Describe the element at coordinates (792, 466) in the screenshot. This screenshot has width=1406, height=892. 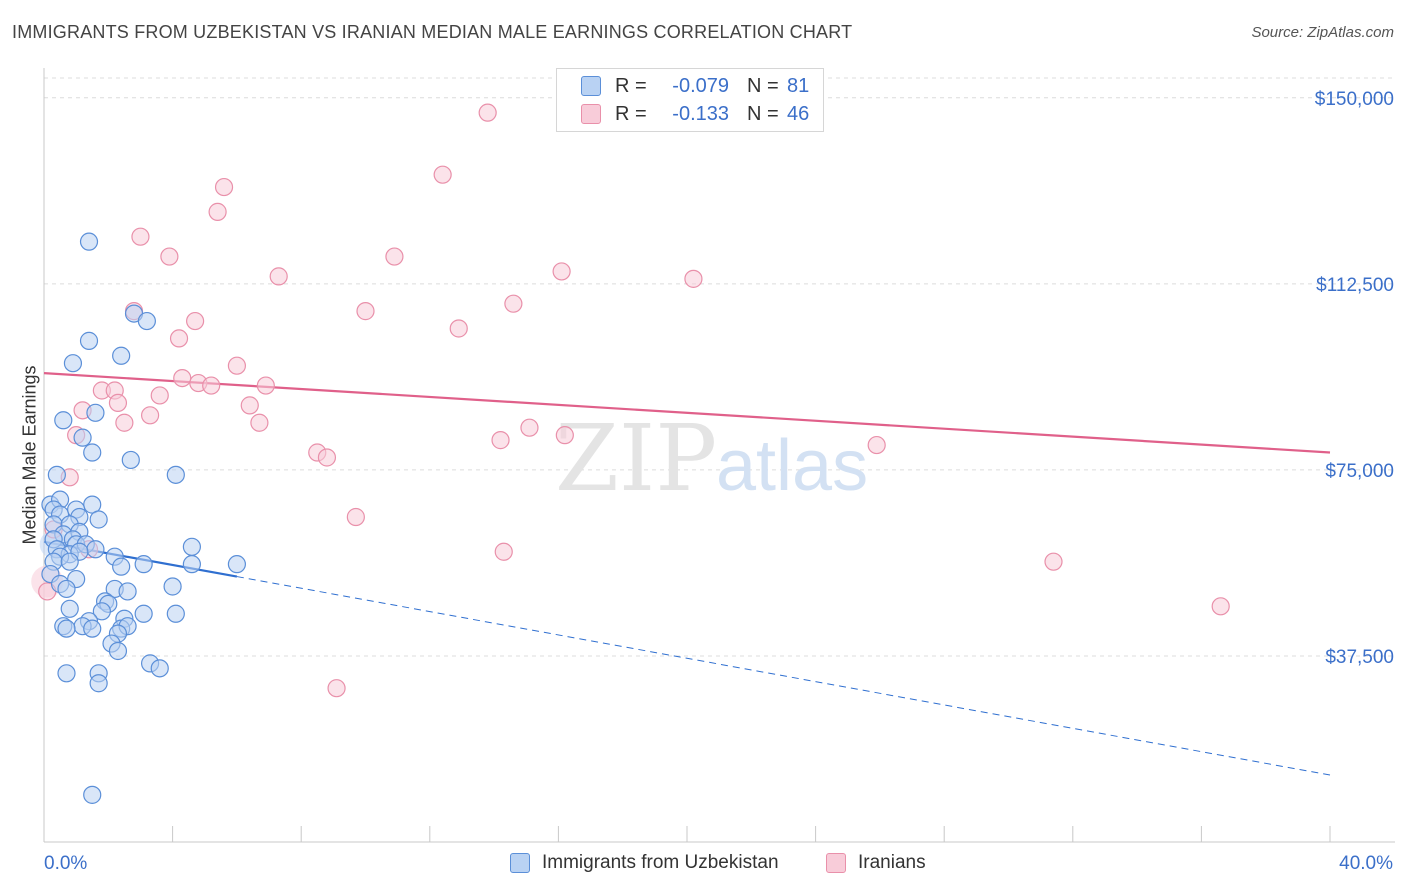
I see `watermark-atlas: atlas` at that location.